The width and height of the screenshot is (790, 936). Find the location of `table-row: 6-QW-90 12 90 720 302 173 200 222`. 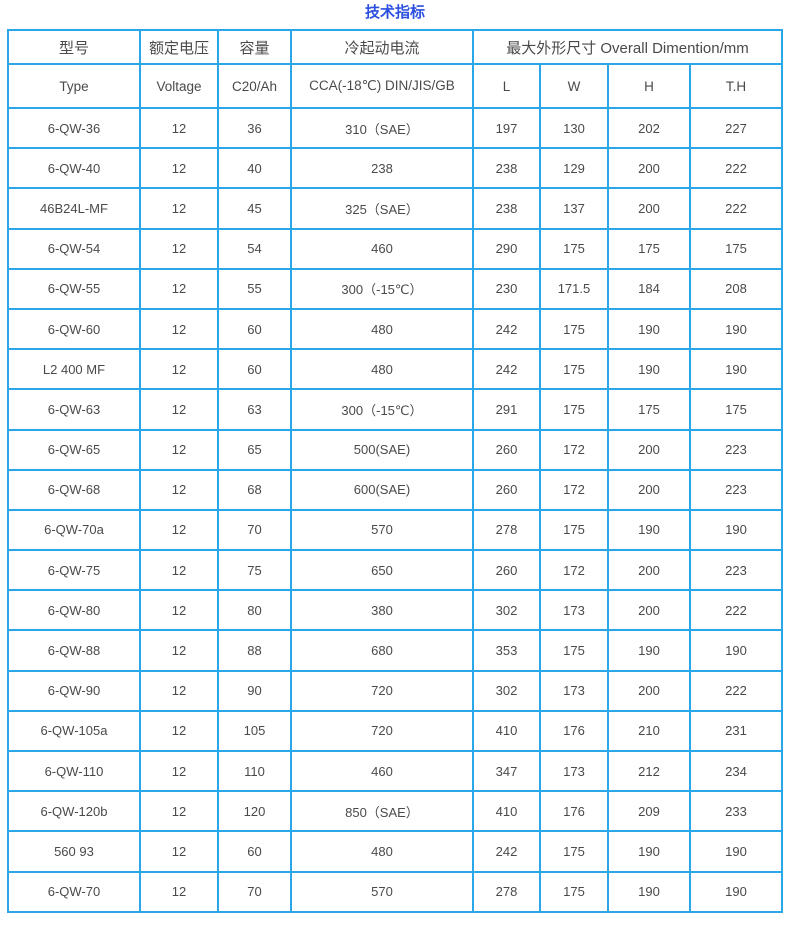

table-row: 6-QW-90 12 90 720 302 173 200 222 is located at coordinates (395, 690).